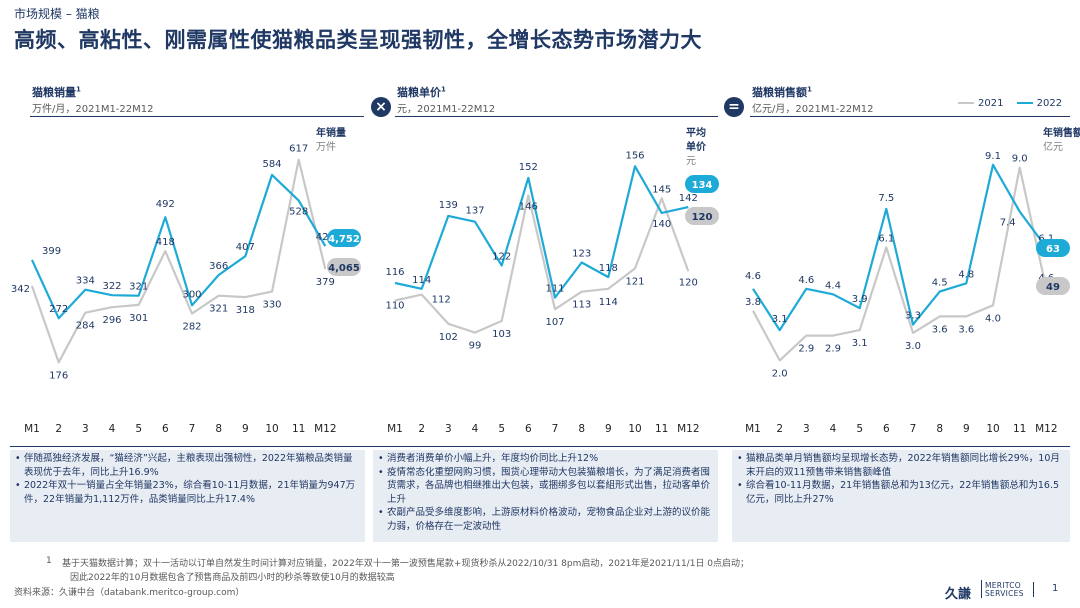  Describe the element at coordinates (325, 282) in the screenshot. I see `data-label-2021: 379` at that location.